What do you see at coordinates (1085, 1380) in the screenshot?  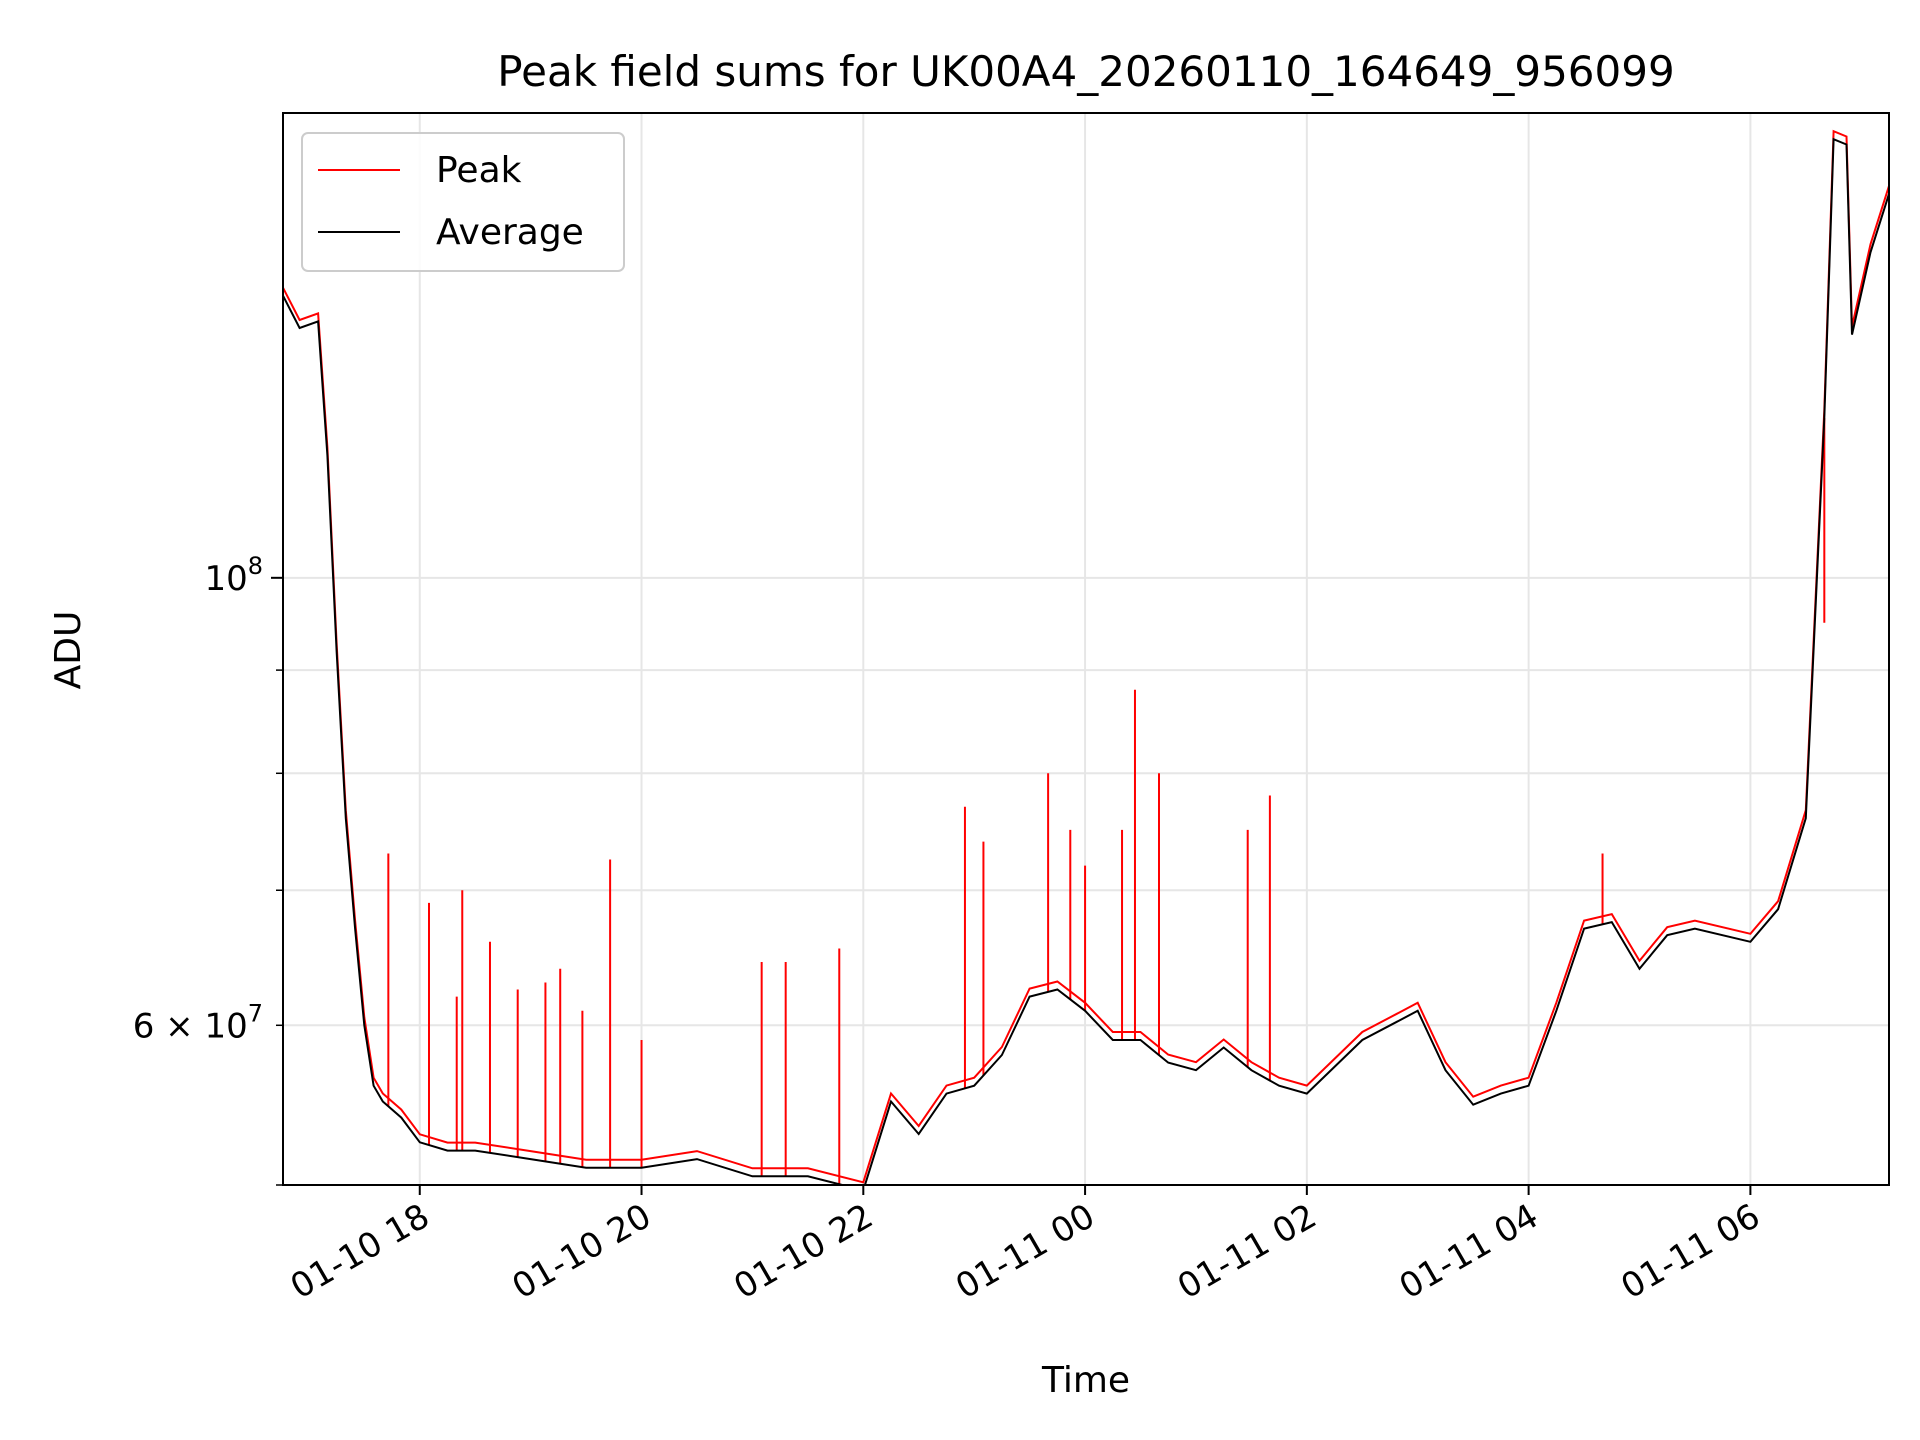 I see `x-axis-label: Time` at bounding box center [1085, 1380].